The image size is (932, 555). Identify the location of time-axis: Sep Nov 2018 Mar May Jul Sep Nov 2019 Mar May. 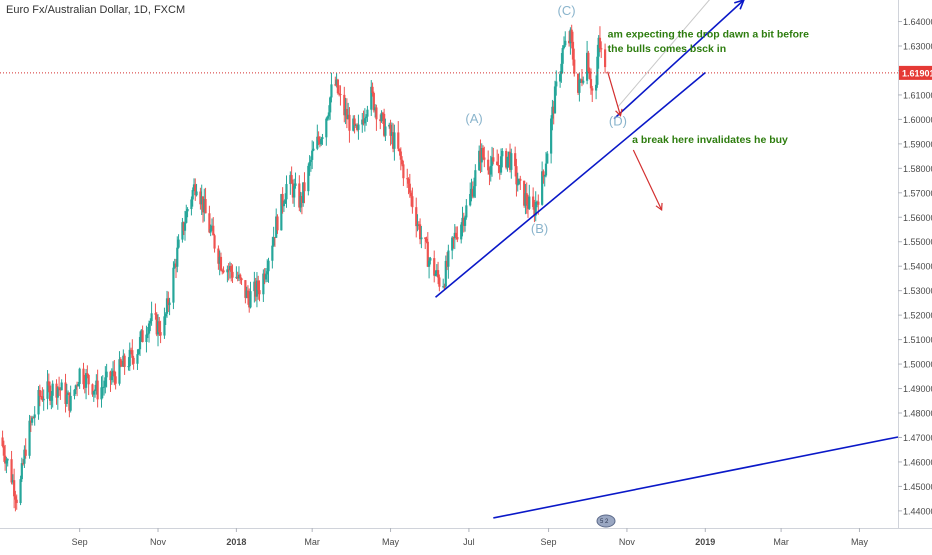
(470, 537).